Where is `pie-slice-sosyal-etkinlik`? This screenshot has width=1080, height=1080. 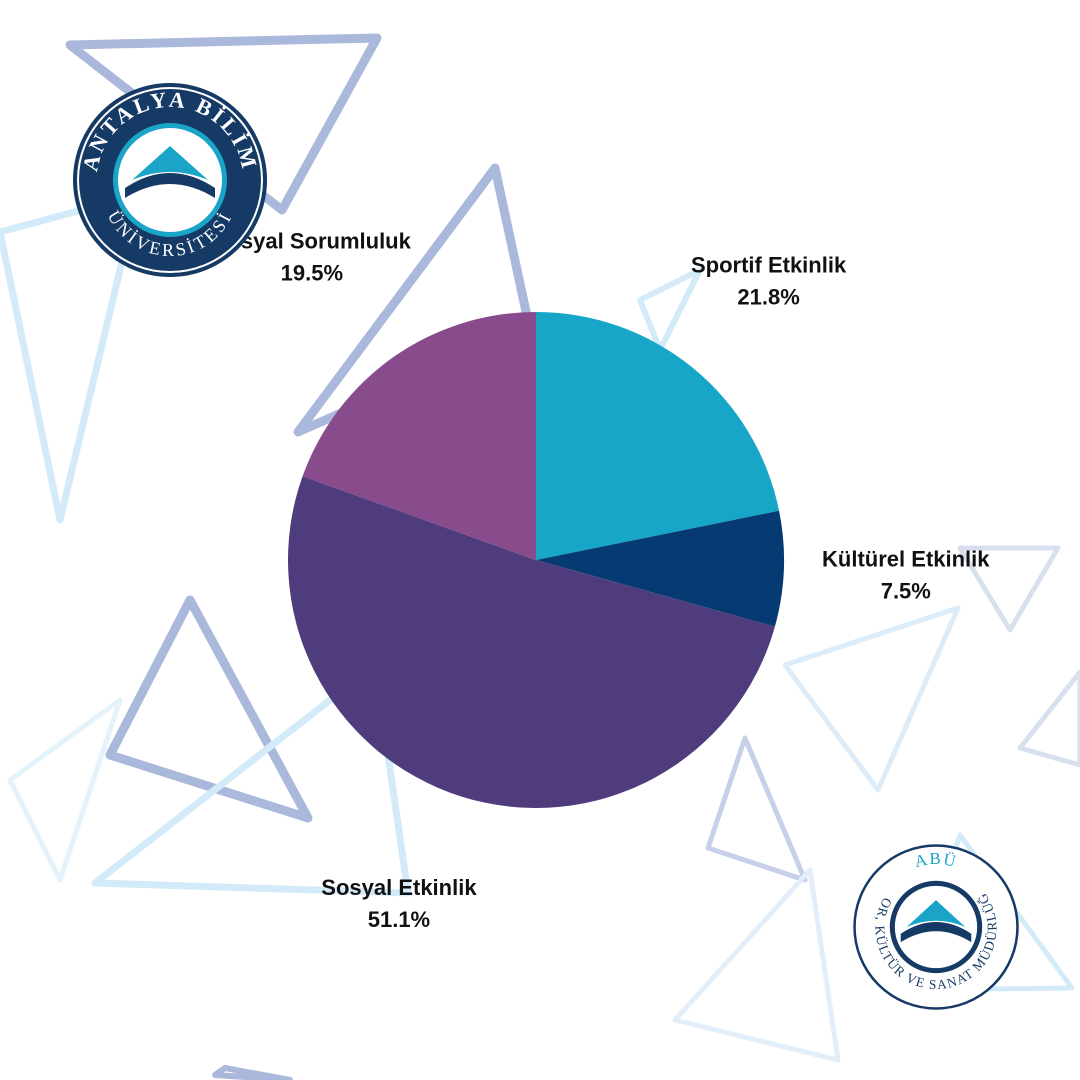
pie-slice-sosyal-etkinlik is located at coordinates (531, 642).